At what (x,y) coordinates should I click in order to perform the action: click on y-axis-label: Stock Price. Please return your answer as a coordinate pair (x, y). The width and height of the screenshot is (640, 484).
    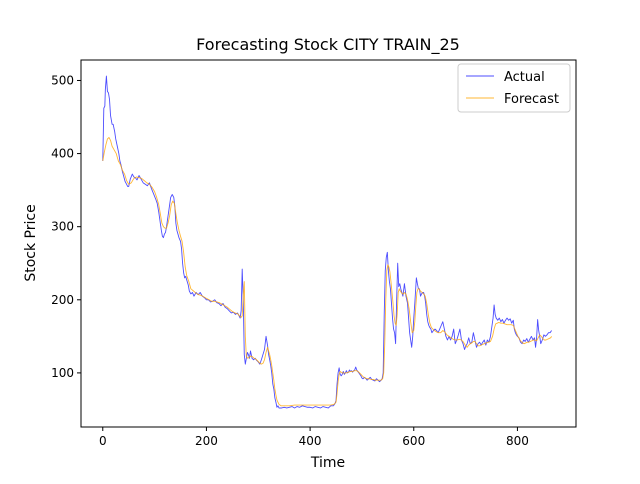
    Looking at the image, I should click on (31, 242).